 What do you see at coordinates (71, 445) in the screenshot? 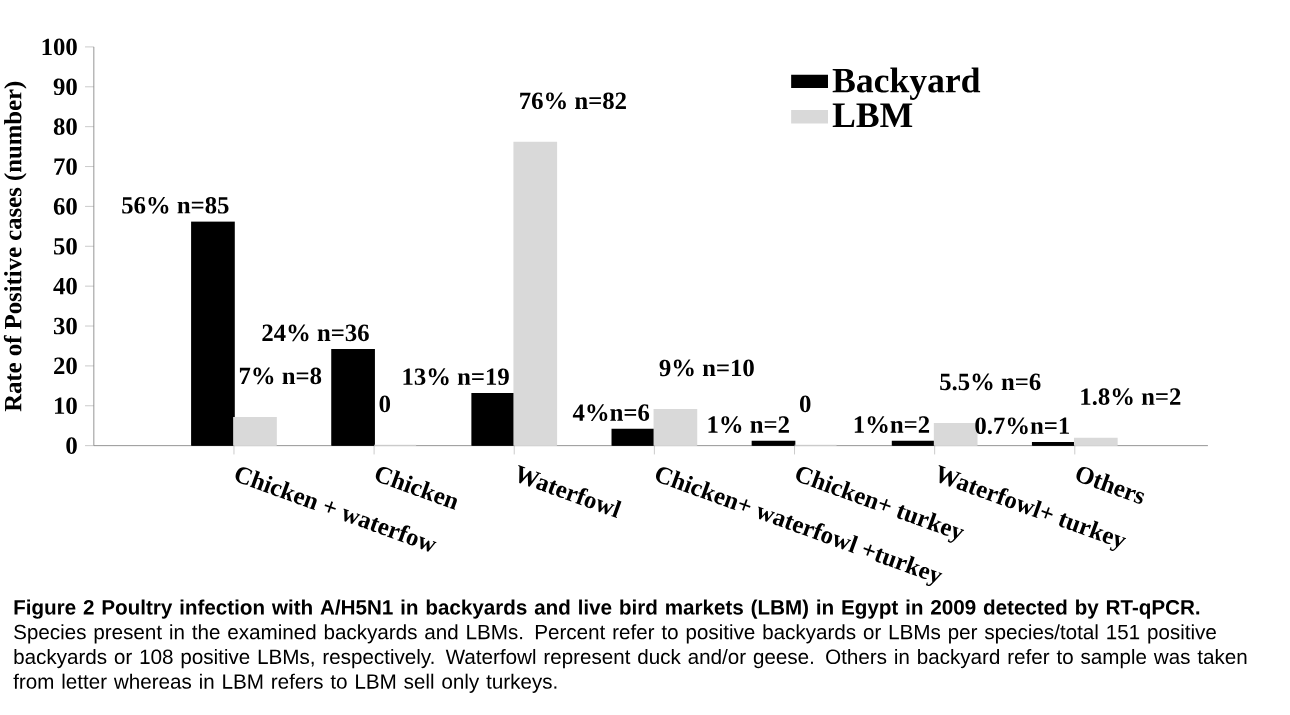
I see `y-tick-label: 0` at bounding box center [71, 445].